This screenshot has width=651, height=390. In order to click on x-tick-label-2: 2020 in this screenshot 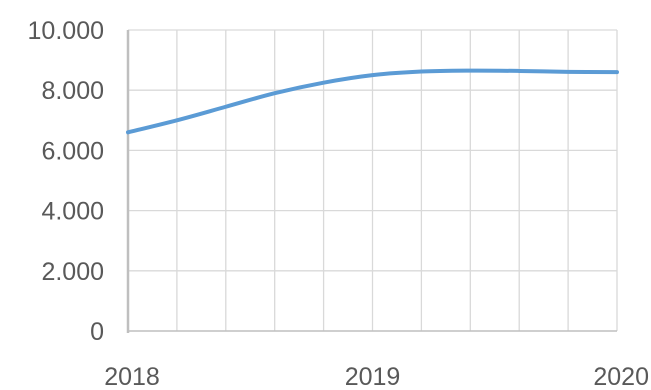, I will do `click(621, 376)`.